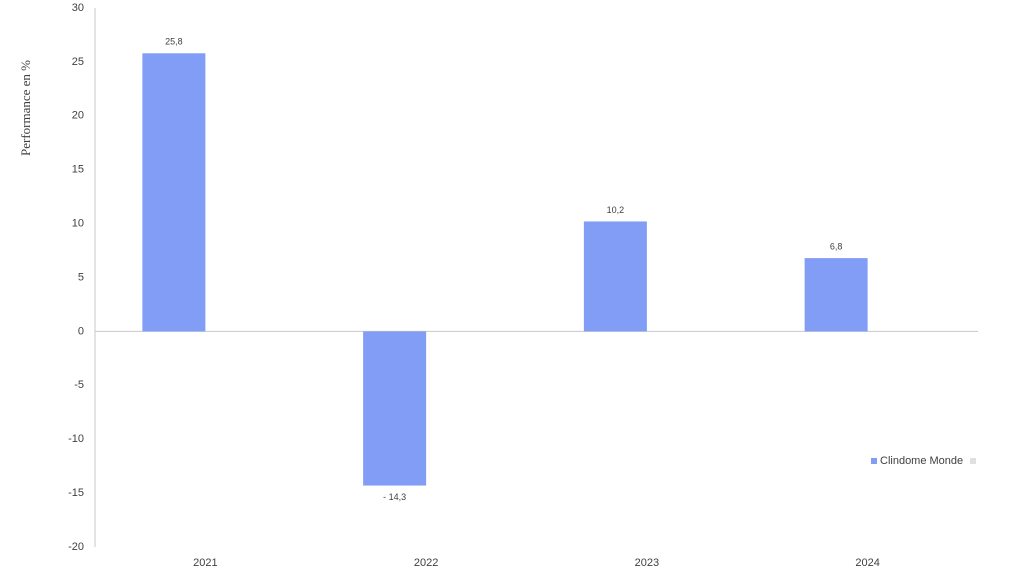  What do you see at coordinates (81, 331) in the screenshot?
I see `y-tick-label: 0` at bounding box center [81, 331].